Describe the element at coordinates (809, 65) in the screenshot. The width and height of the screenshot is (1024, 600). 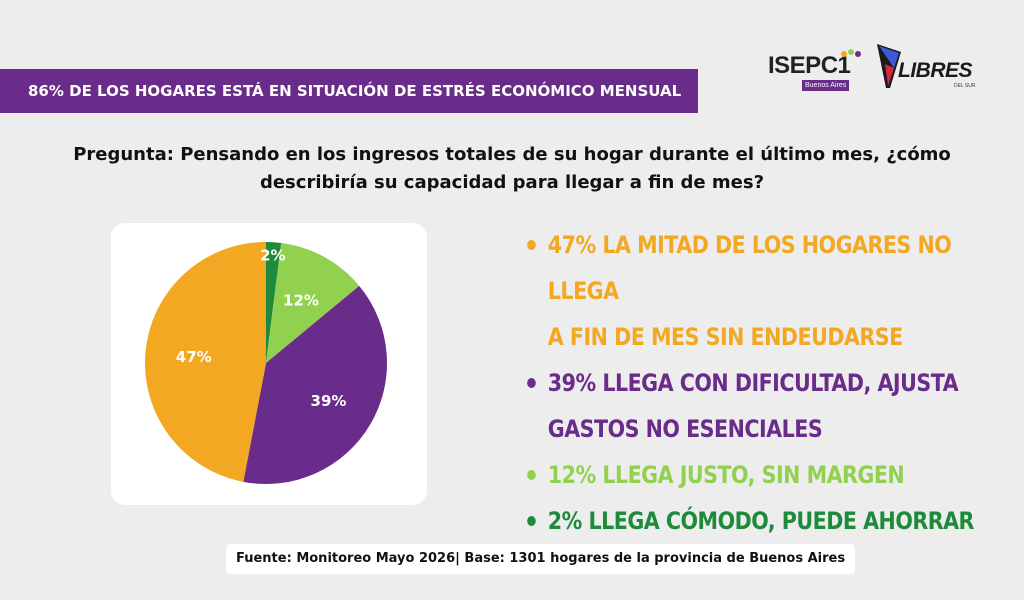
I see `isepci-logo-name: ISEPC1` at that location.